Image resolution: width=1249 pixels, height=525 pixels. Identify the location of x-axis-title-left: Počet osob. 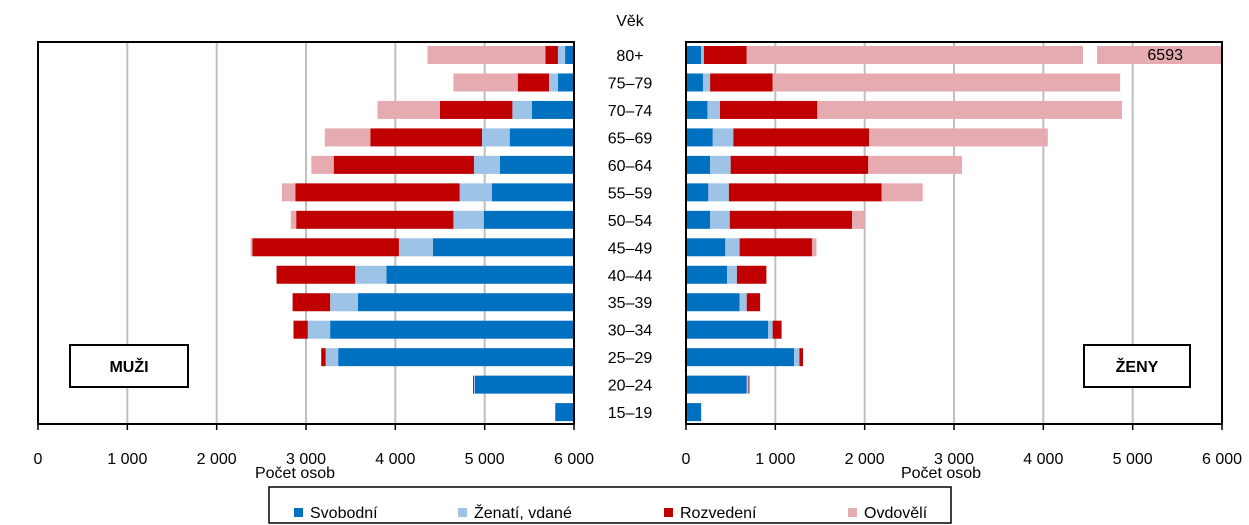
(295, 473).